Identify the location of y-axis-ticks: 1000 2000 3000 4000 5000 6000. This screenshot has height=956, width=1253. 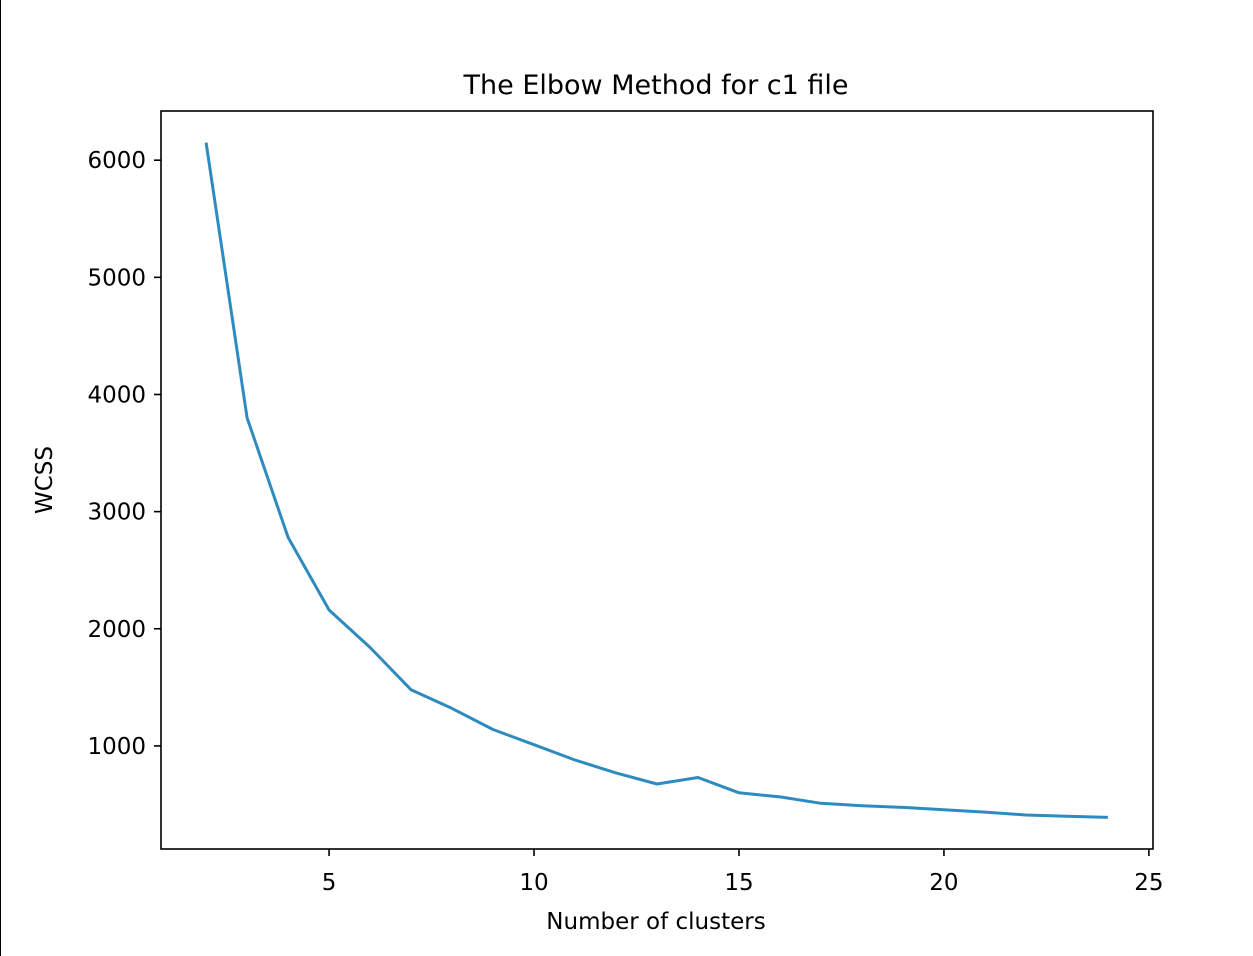
(124, 454).